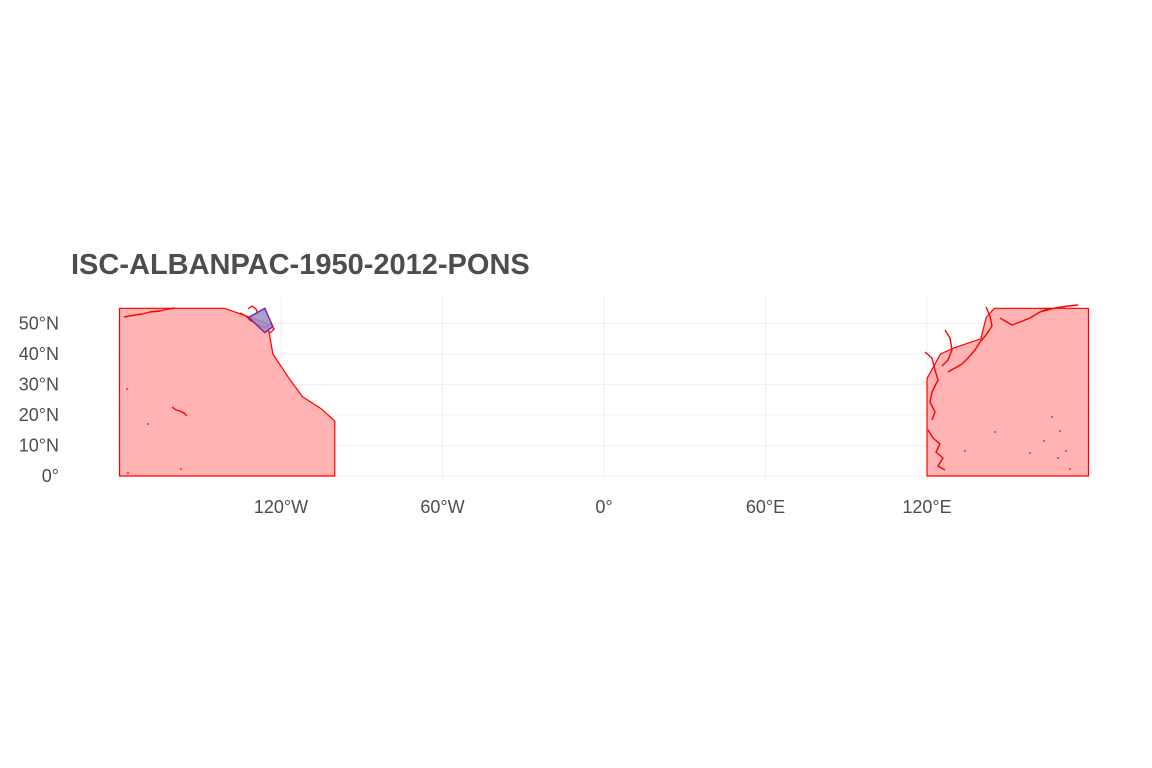 The image size is (1152, 768). What do you see at coordinates (1059, 308) in the screenshot?
I see `coast-kamchatka` at bounding box center [1059, 308].